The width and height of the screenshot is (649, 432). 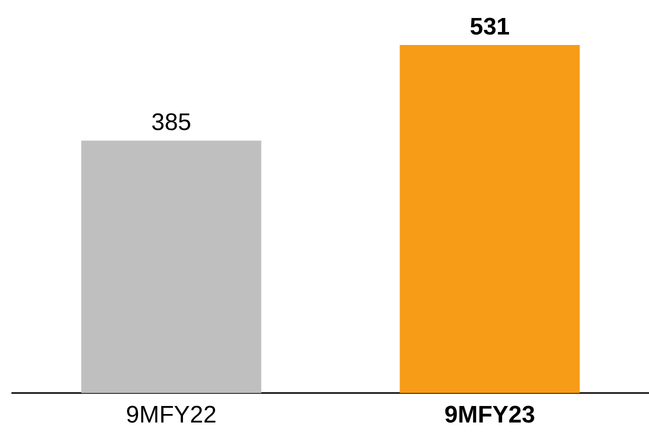 What do you see at coordinates (490, 415) in the screenshot?
I see `x-tick-label: 9MFY23` at bounding box center [490, 415].